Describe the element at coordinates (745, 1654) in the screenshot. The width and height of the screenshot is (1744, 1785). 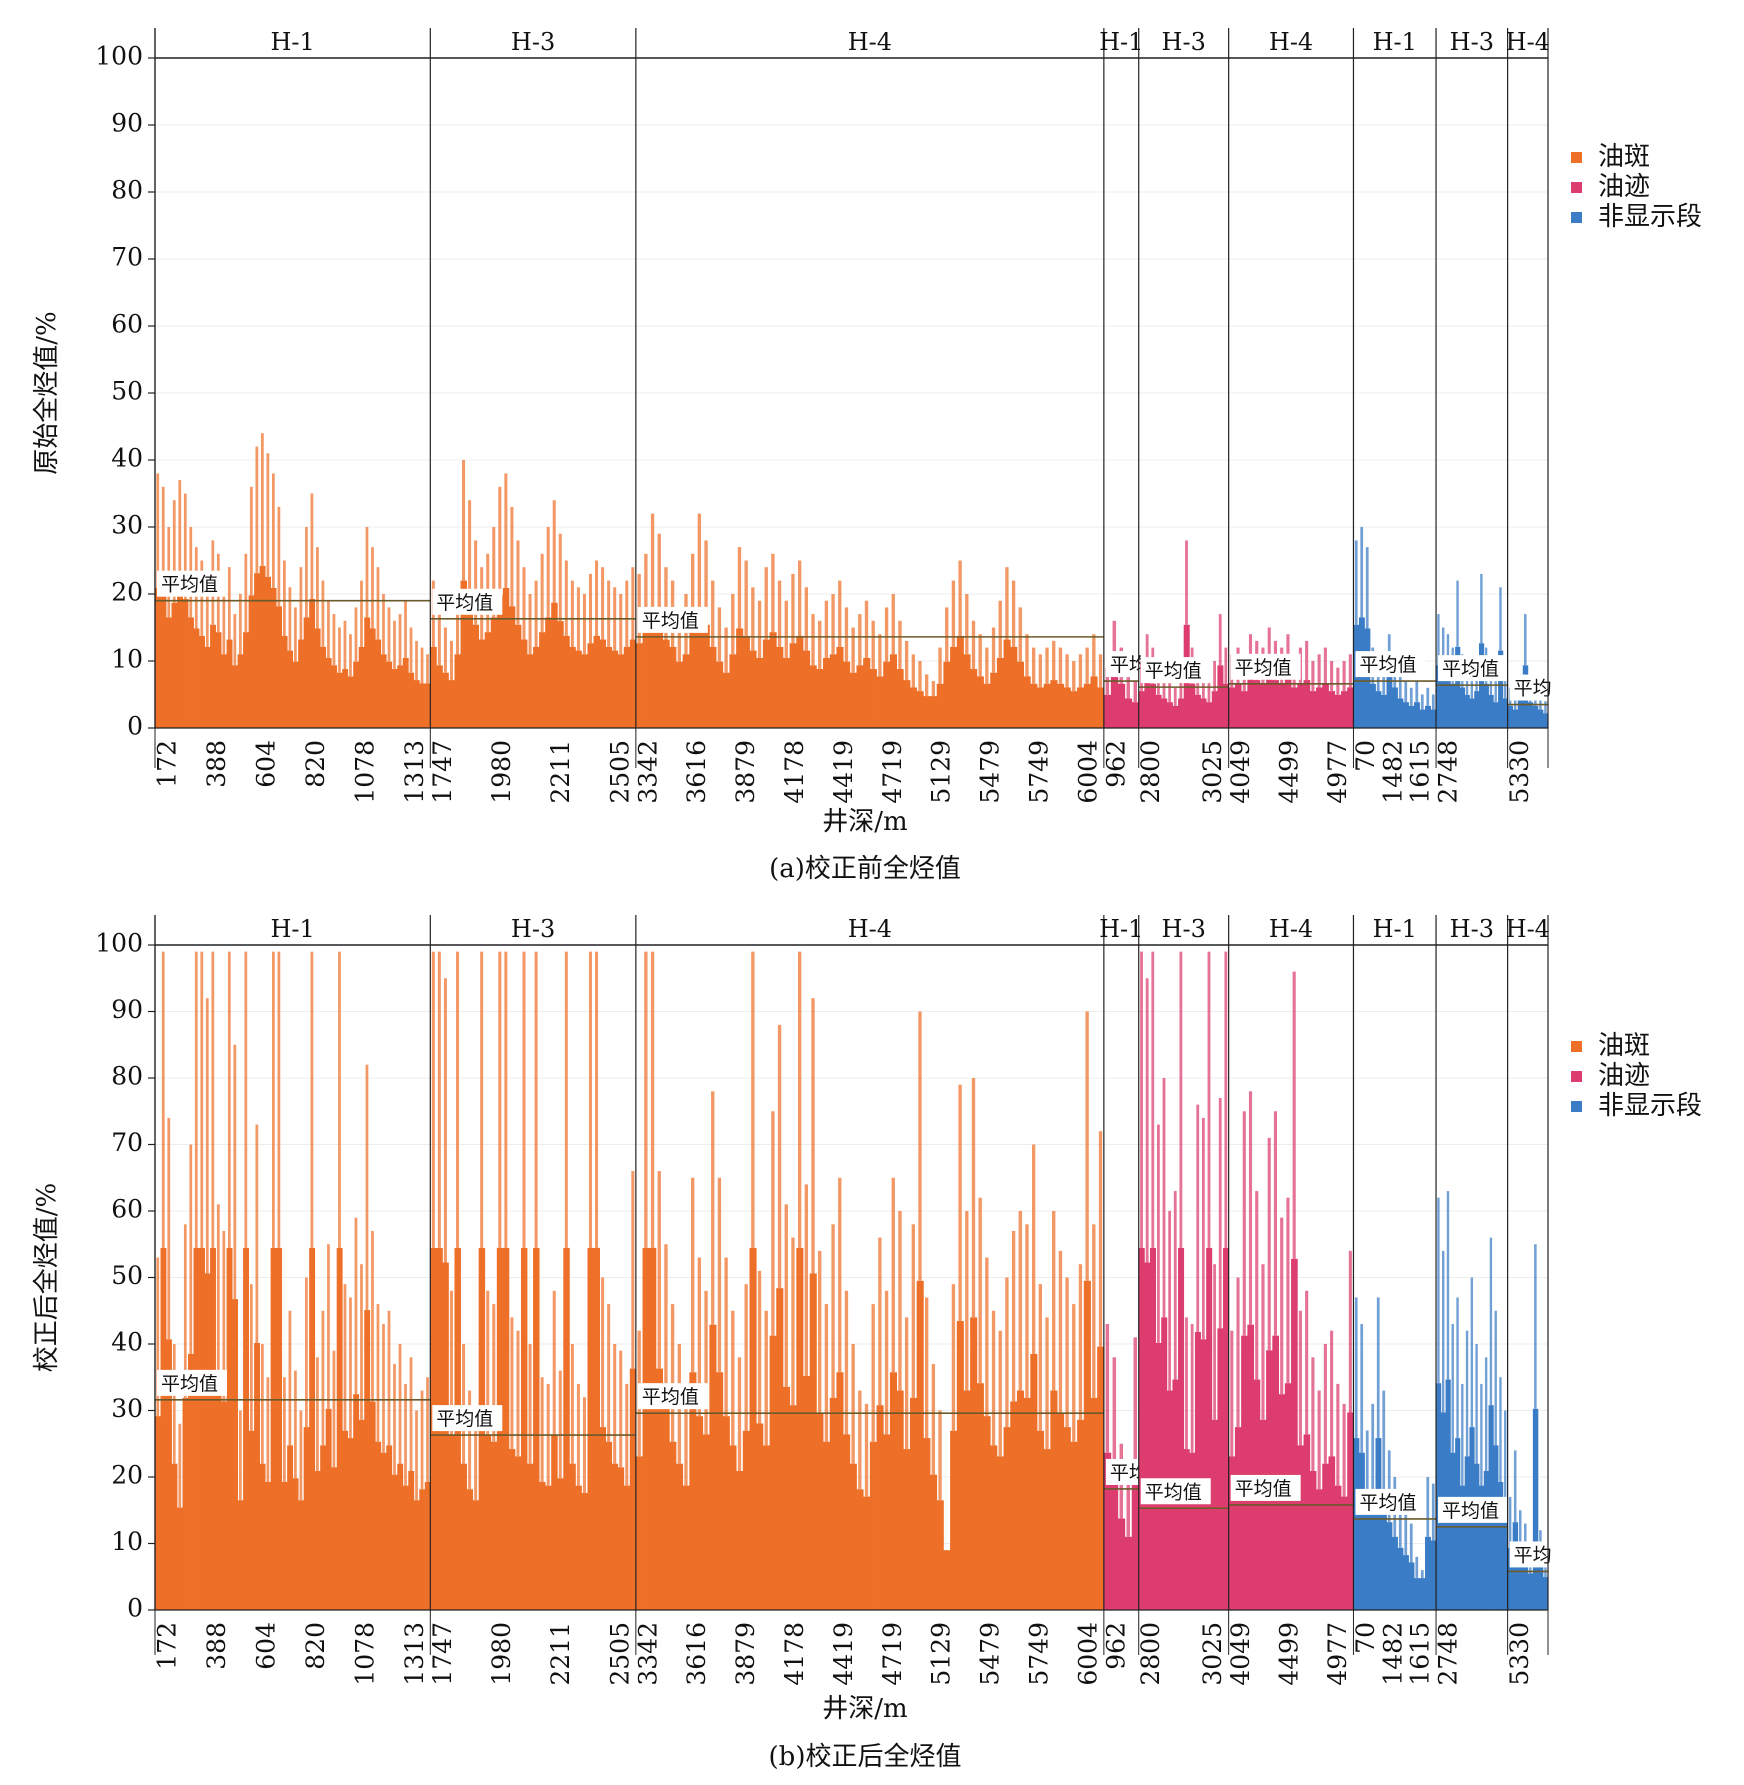
I see `x-tick-label: 3879` at that location.